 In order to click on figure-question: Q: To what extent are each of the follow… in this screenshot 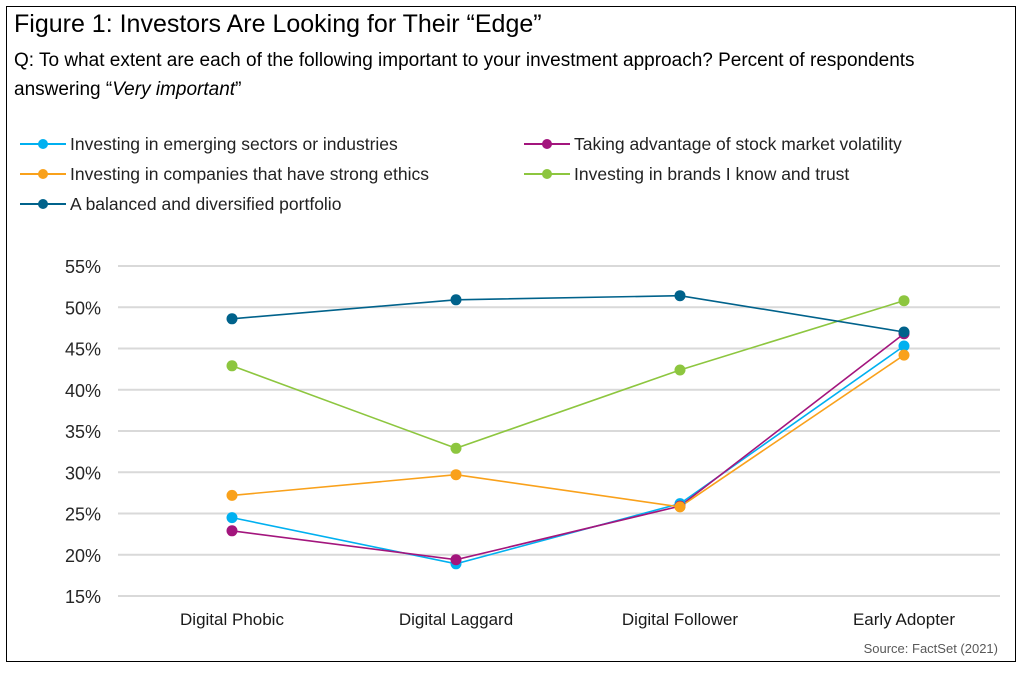, I will do `click(509, 75)`.